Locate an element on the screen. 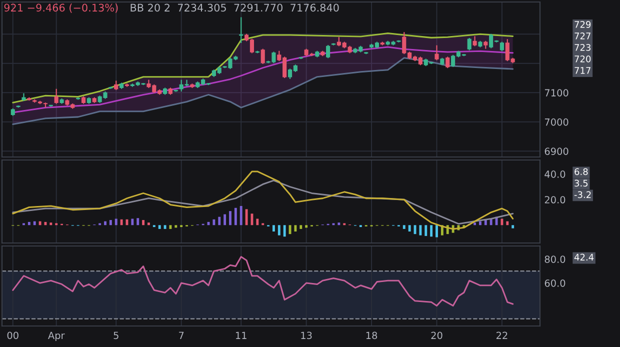 The height and width of the screenshot is (347, 620). x-tick-label: 11 is located at coordinates (241, 335).